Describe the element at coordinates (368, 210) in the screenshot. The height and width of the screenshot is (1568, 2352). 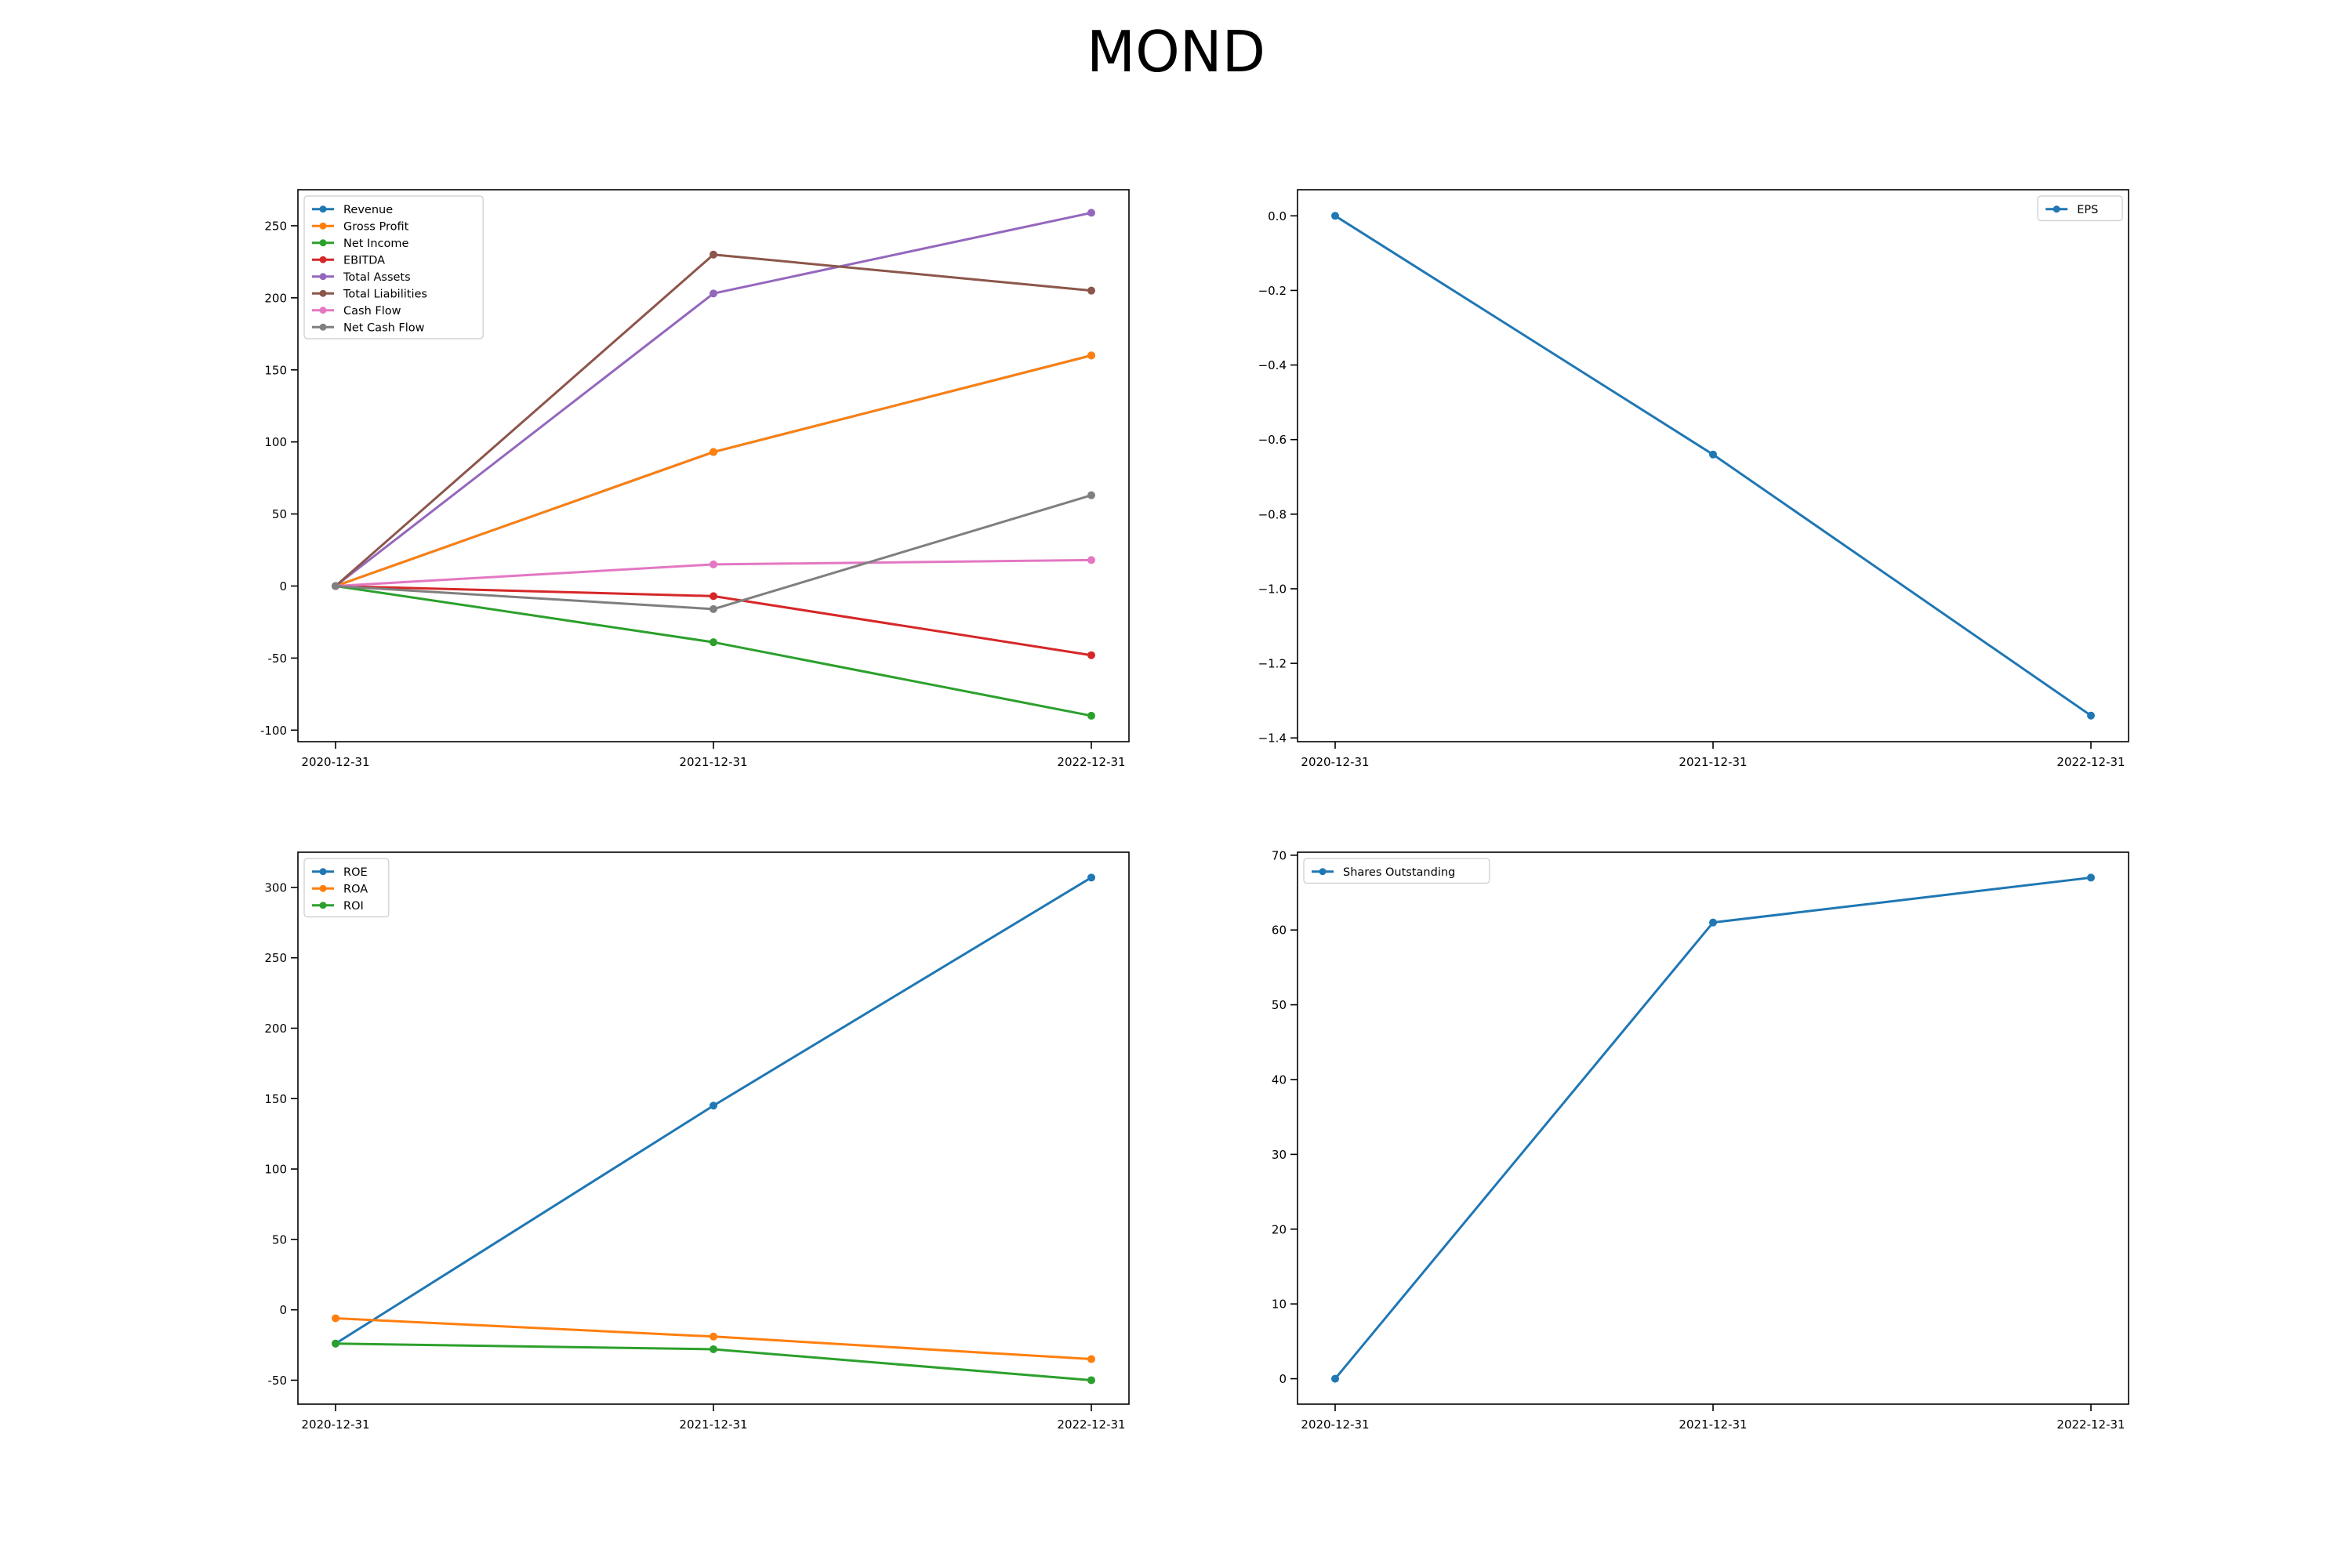
I see `legend-label: Revenue` at that location.